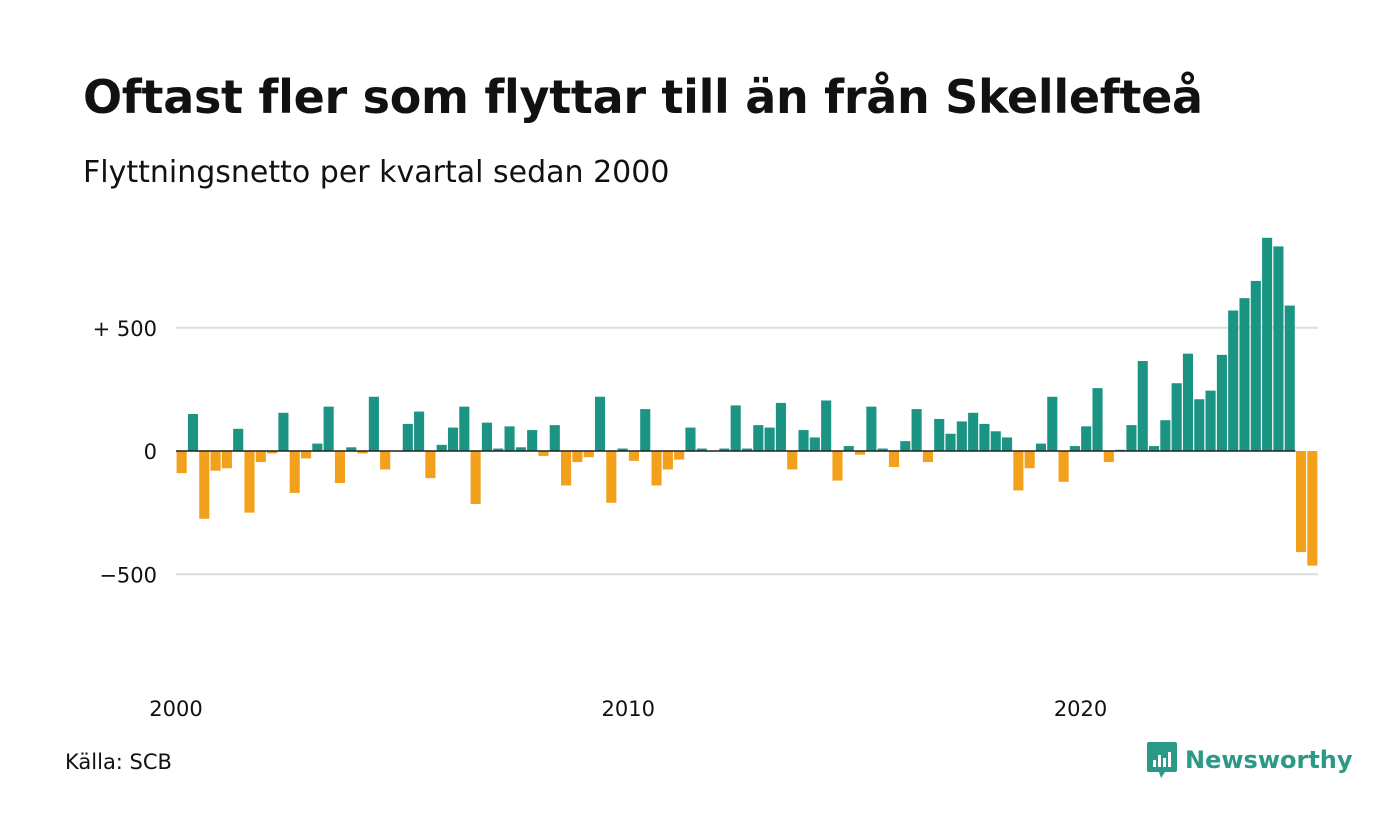  I want to click on x-tick-label: 2010, so click(628, 709).